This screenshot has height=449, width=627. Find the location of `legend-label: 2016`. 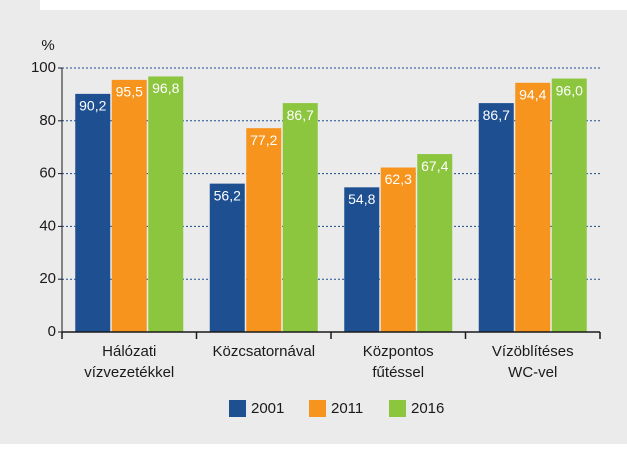

legend-label: 2016 is located at coordinates (427, 408).